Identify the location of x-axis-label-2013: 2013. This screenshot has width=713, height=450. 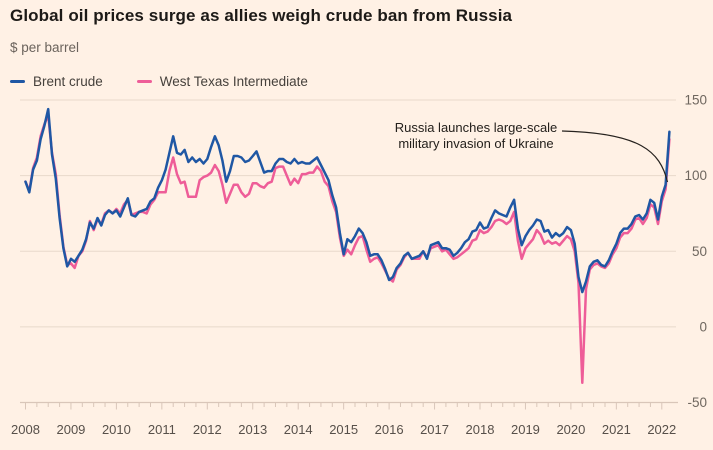
(252, 429).